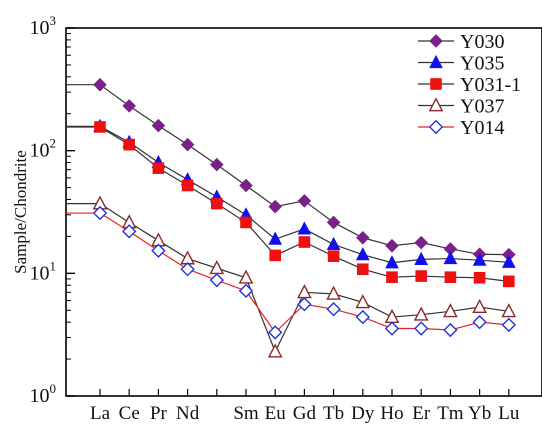 This screenshot has height=428, width=542. I want to click on x-tick-label: Ho, so click(391, 413).